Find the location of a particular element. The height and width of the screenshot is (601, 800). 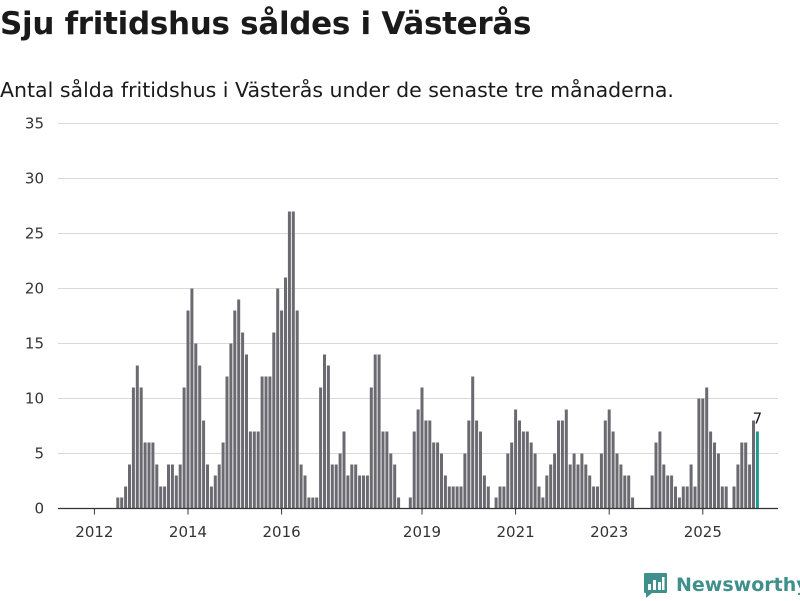

latest-value-label: 7 is located at coordinates (758, 419).